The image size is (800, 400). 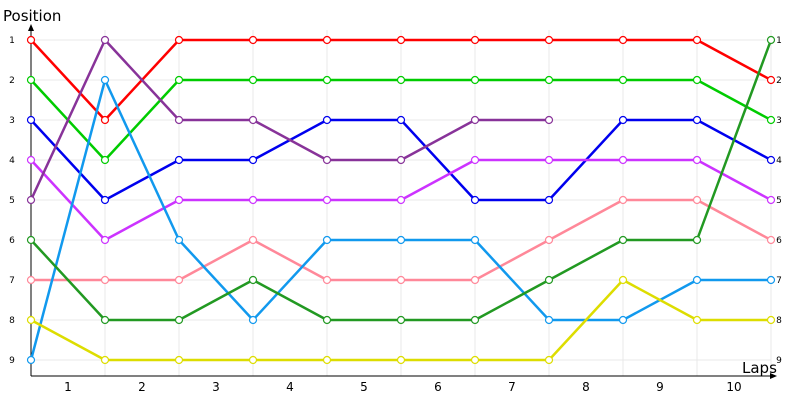 I want to click on x-axis-arrow, so click(x=773, y=376).